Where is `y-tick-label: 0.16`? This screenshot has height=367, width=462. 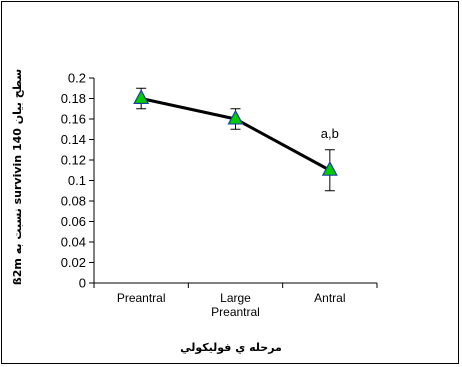
y-tick-label: 0.16 is located at coordinates (73, 119).